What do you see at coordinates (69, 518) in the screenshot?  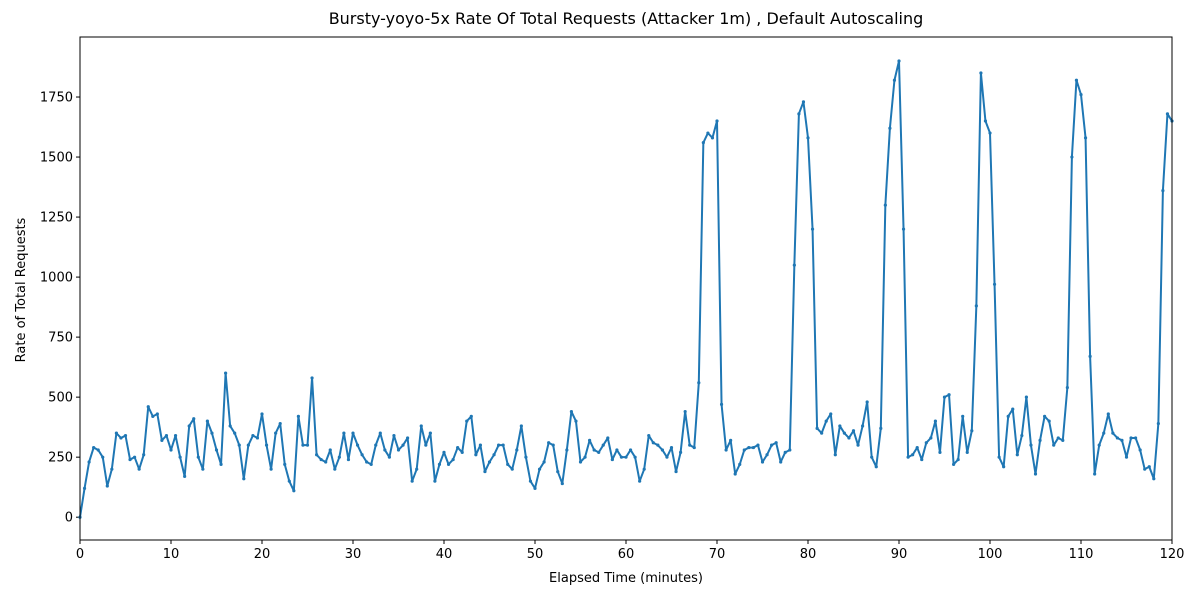 I see `y-tick-label: 0` at bounding box center [69, 518].